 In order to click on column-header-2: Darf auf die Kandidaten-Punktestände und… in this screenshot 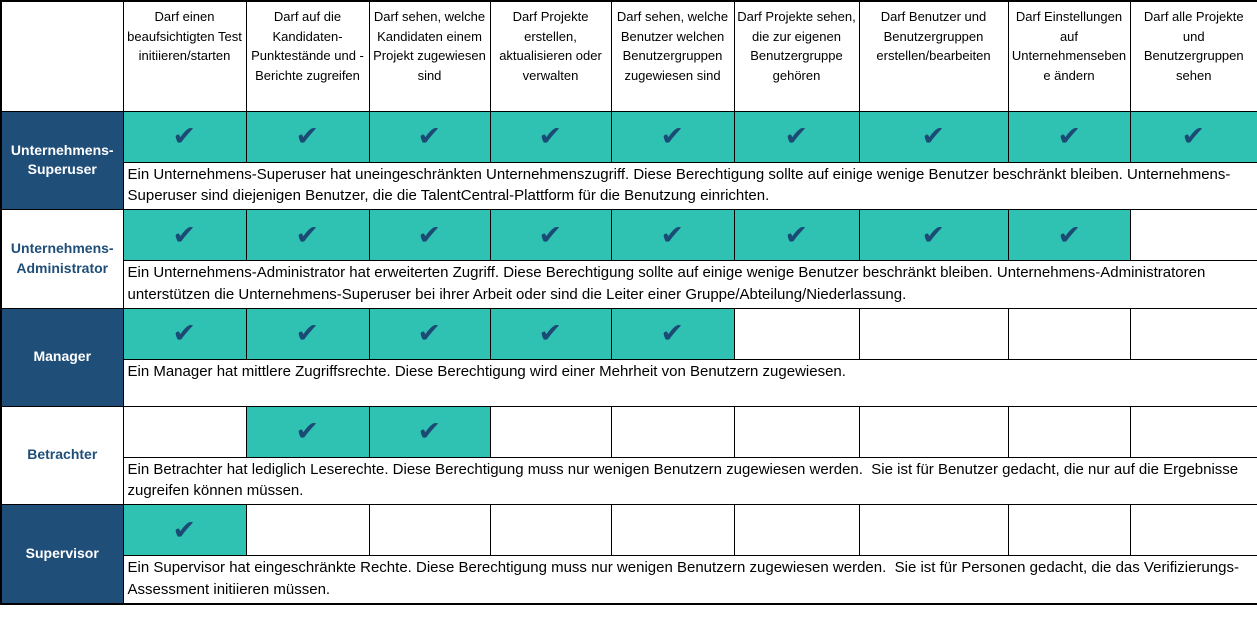, I will do `click(307, 56)`.